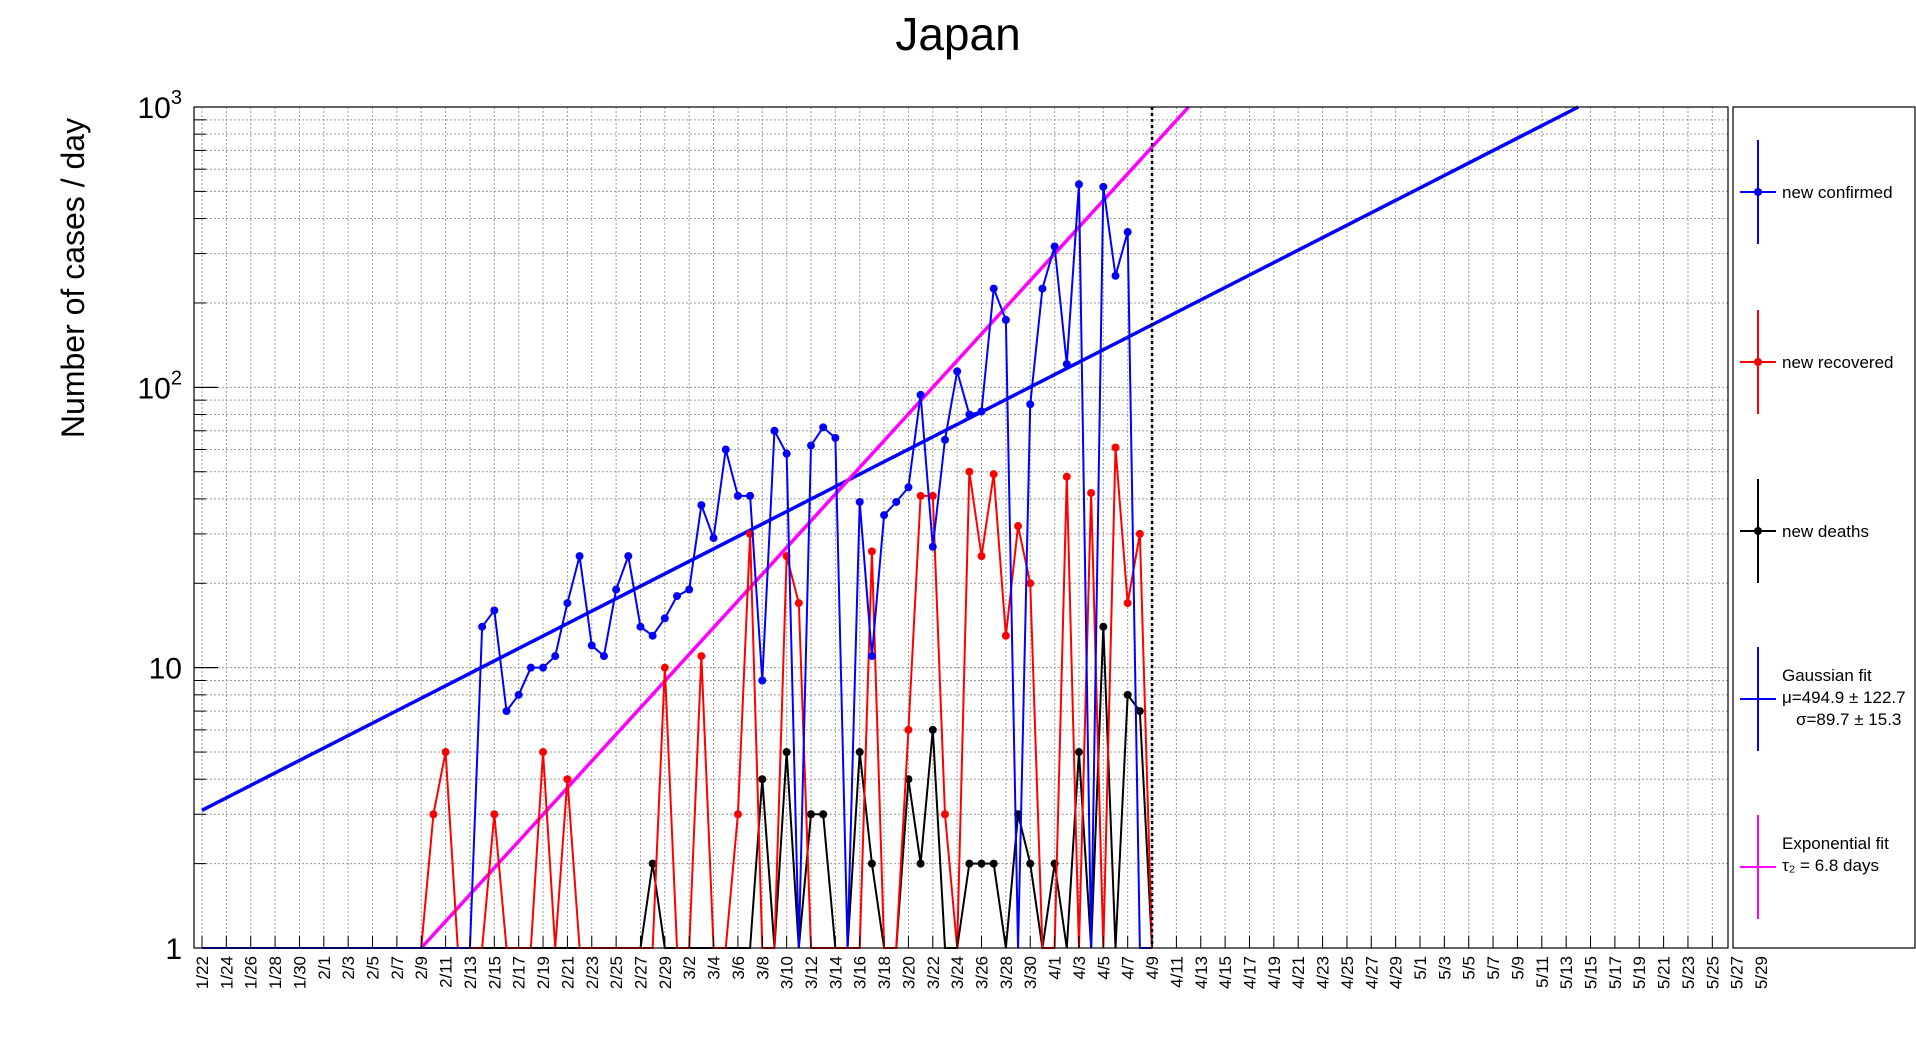 The image size is (1916, 1052). What do you see at coordinates (1761, 972) in the screenshot?
I see `x-tick-label: 5/29` at bounding box center [1761, 972].